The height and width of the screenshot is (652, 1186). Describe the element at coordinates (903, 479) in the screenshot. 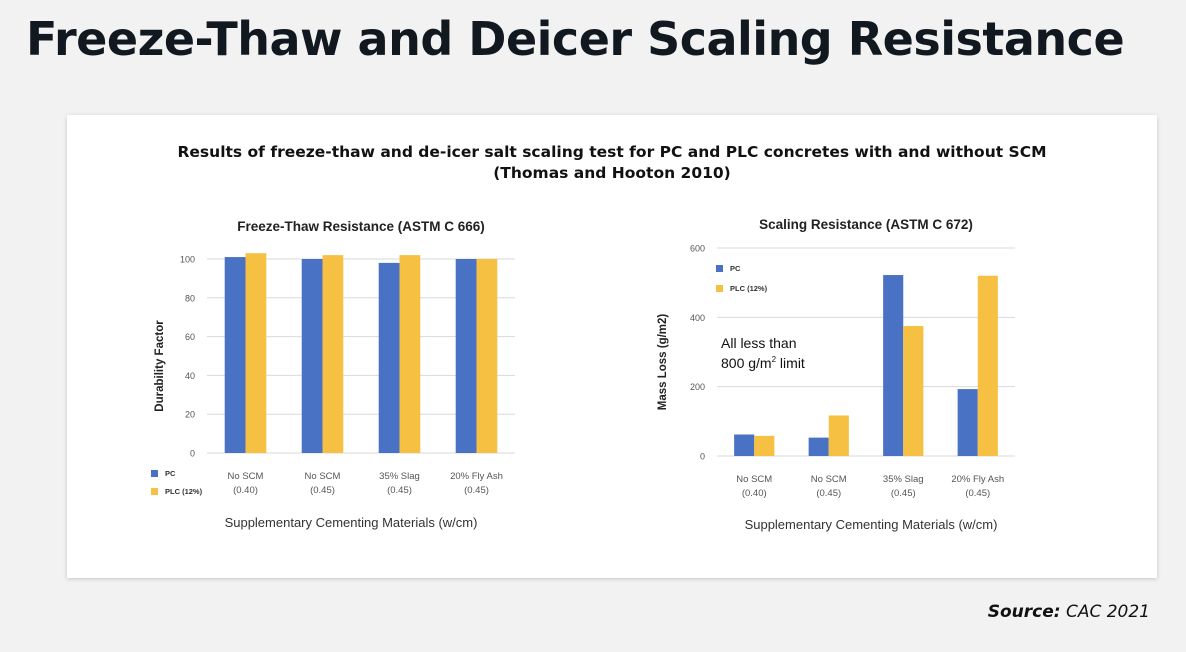

I see `chart2-category-label: 35% Slag` at that location.